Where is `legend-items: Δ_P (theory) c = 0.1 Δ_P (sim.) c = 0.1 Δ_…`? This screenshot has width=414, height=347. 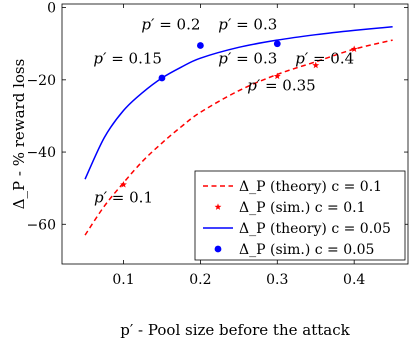 legend-items: Δ_P (theory) c = 0.1 Δ_P (sim.) c = 0.1 Δ_… is located at coordinates (297, 218).